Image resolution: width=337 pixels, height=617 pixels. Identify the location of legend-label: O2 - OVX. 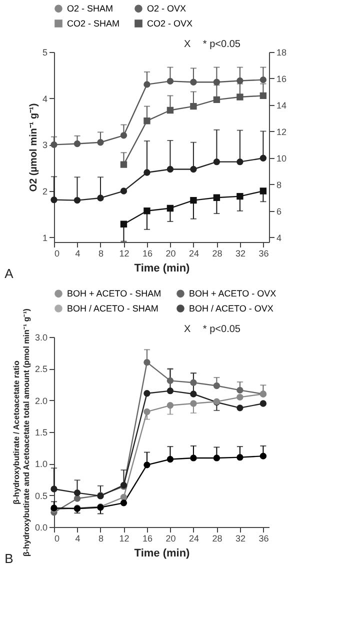
(166, 9).